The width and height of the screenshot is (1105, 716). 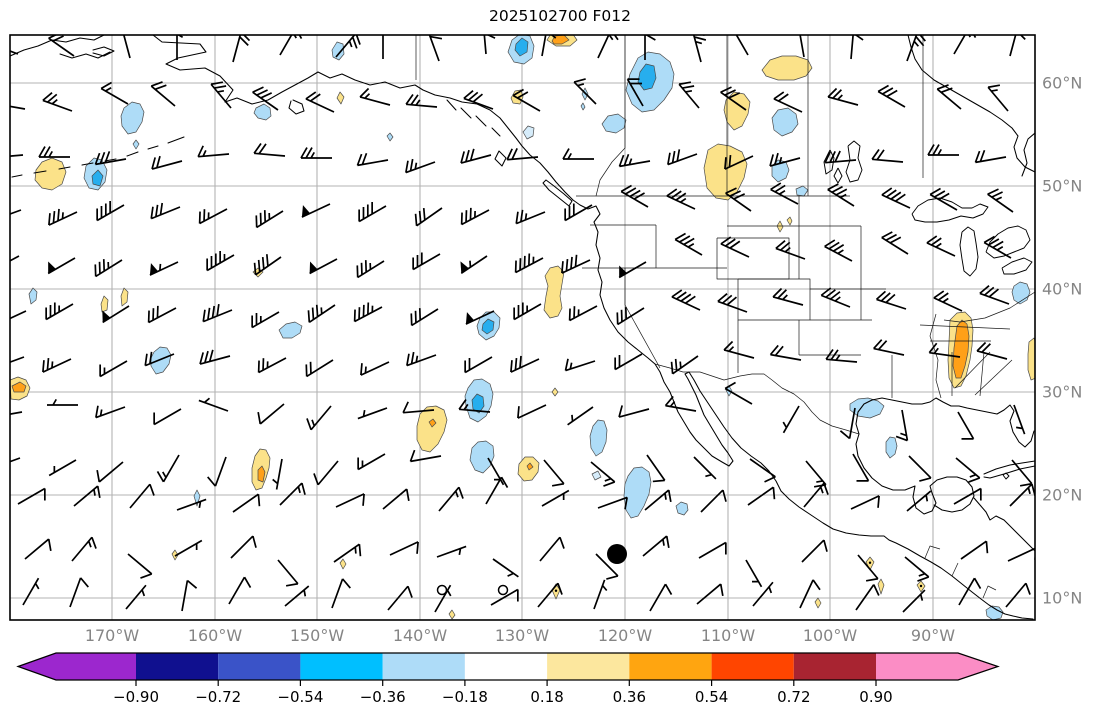 I want to click on colorbar-tick-label: −0.90, so click(x=136, y=697).